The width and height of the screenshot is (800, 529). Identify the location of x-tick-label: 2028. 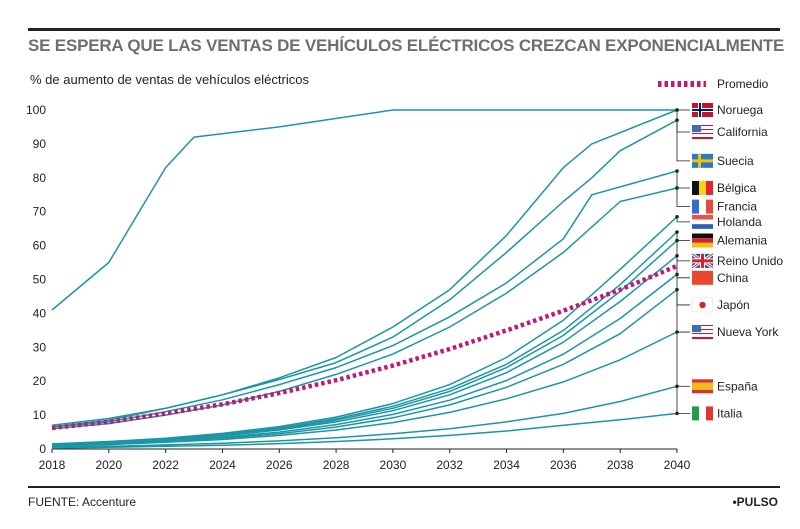
(336, 465).